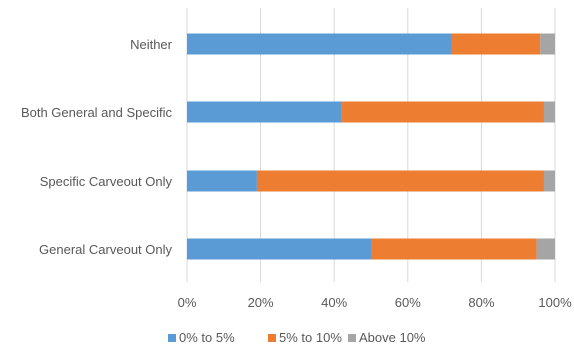 This screenshot has width=574, height=347. What do you see at coordinates (261, 302) in the screenshot?
I see `x-tick-label: 20%` at bounding box center [261, 302].